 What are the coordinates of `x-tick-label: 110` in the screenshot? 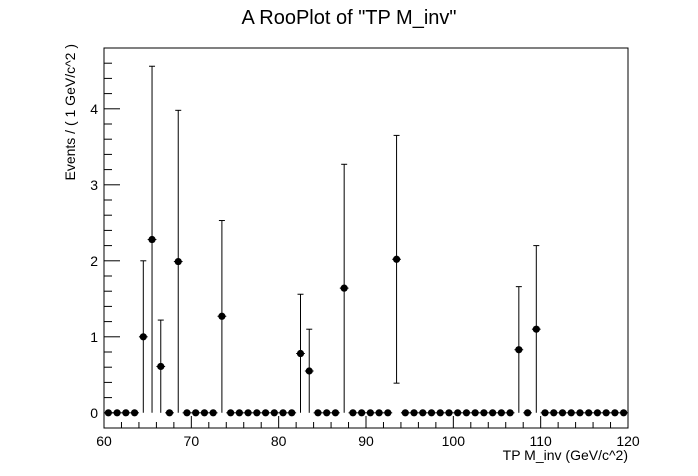 It's located at (541, 441).